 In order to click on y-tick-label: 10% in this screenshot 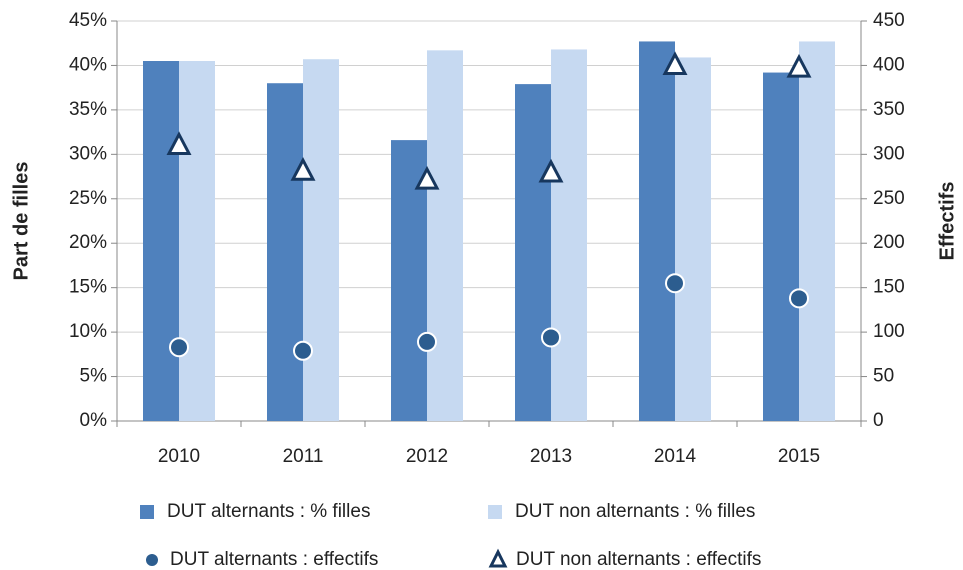, I will do `click(88, 331)`.